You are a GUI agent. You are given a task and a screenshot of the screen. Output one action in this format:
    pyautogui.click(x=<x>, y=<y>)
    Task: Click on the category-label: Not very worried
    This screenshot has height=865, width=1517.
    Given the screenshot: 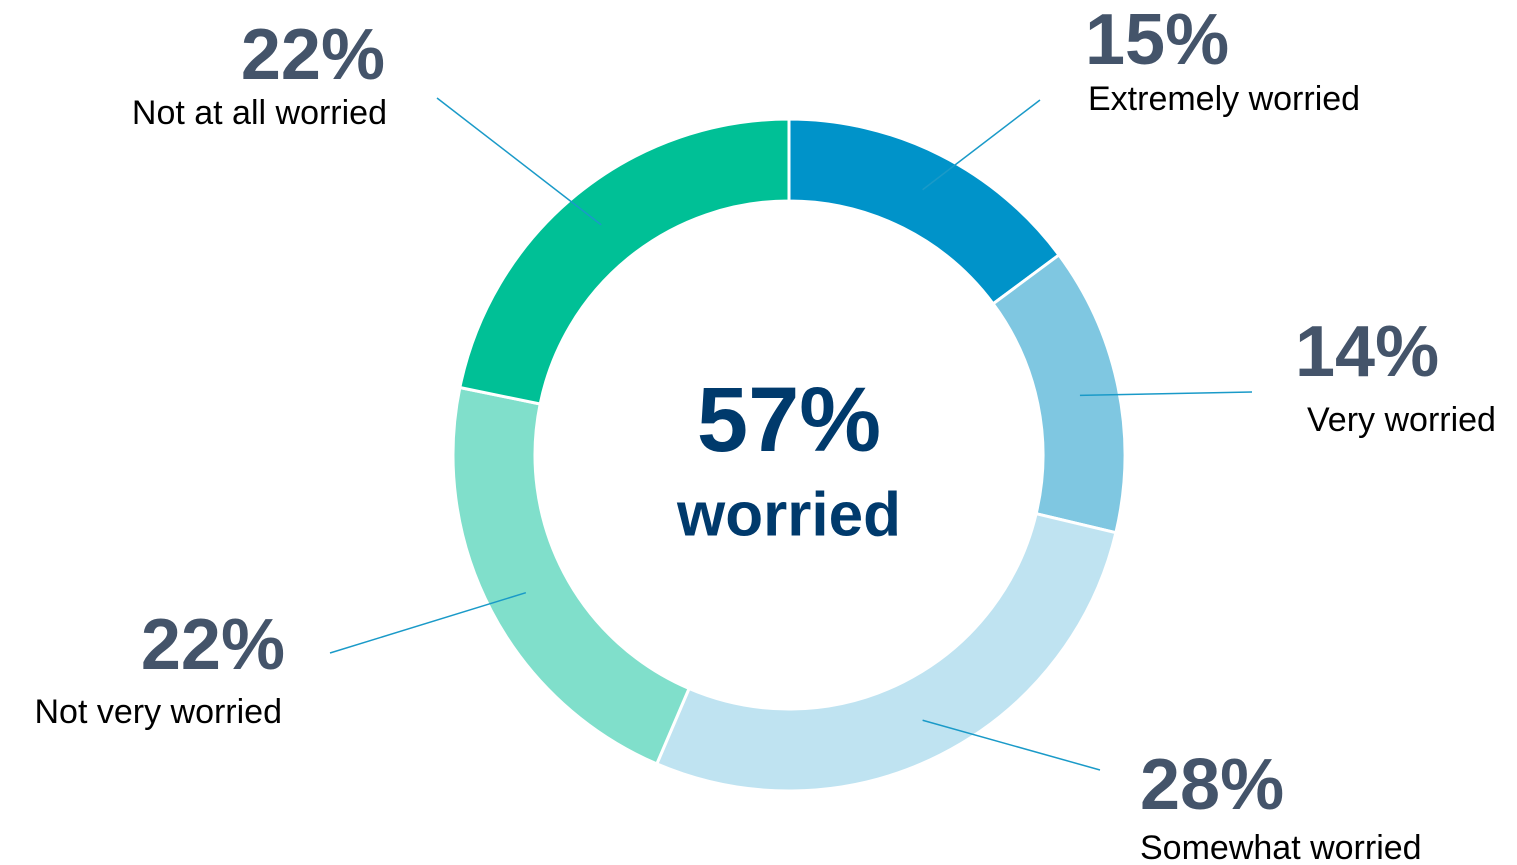 What is the action you would take?
    pyautogui.click(x=158, y=712)
    